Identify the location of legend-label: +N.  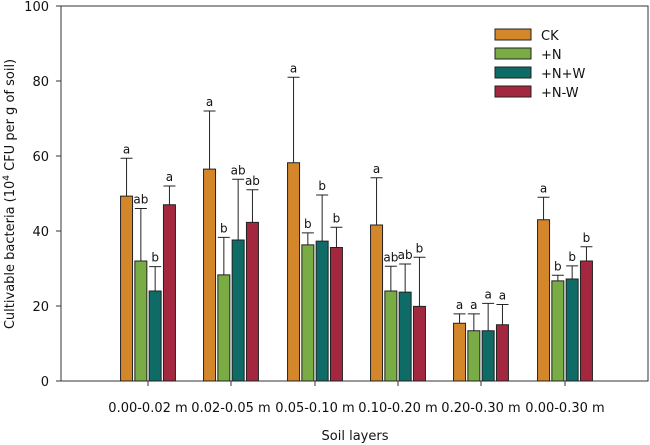
(551, 55).